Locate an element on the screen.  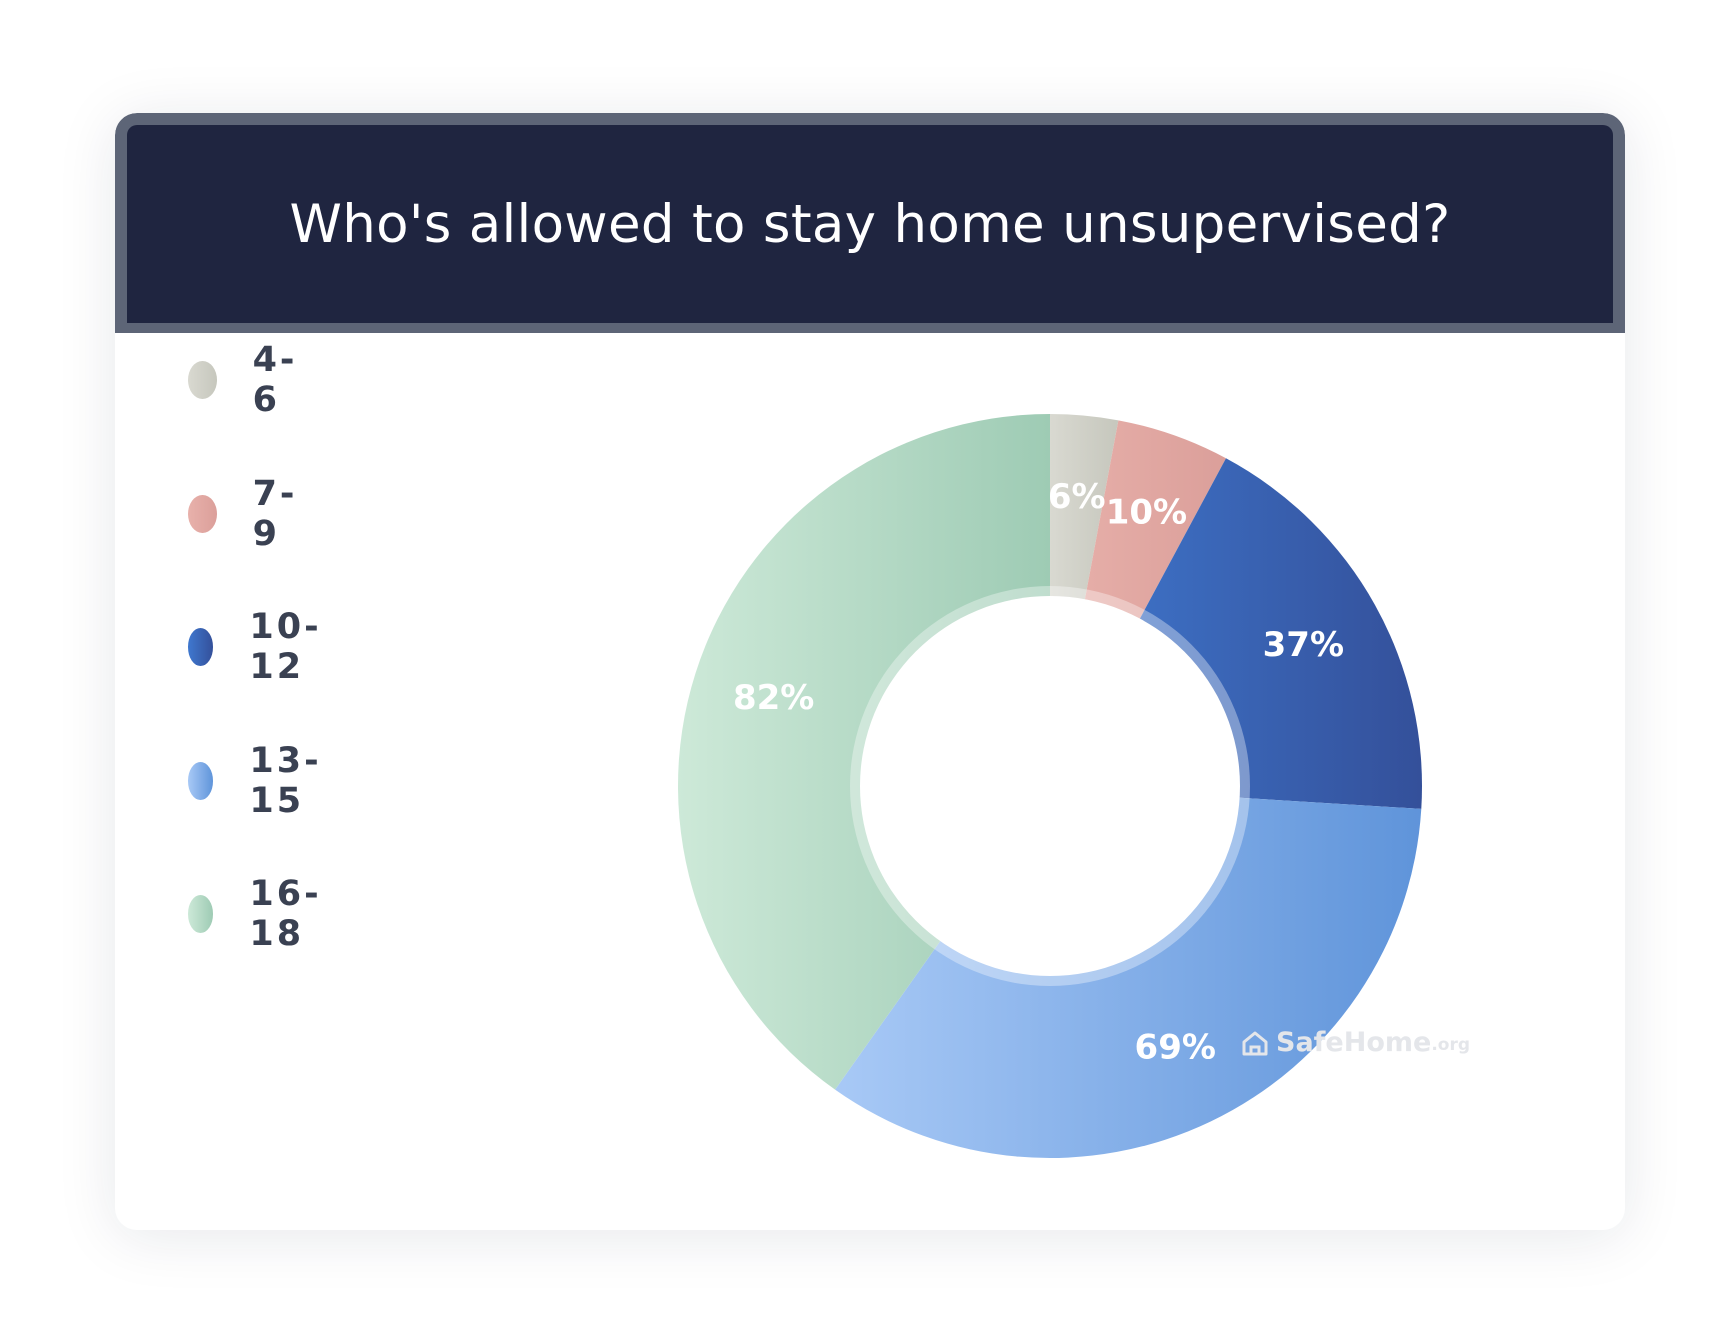
legend-label: 7-9 is located at coordinates (275, 513).